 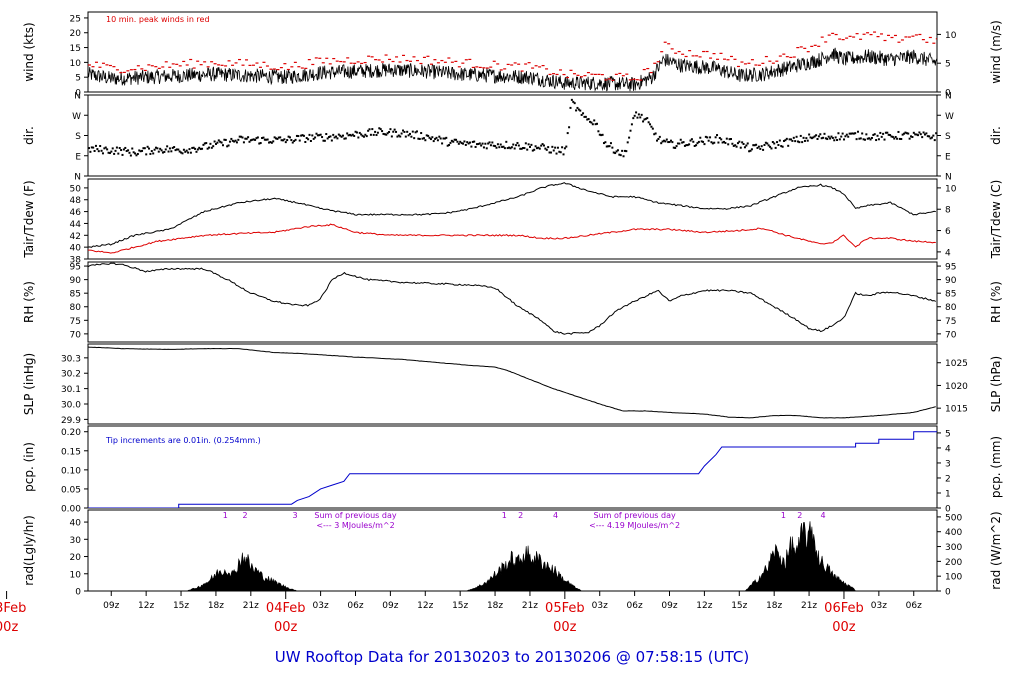 What do you see at coordinates (950, 268) in the screenshot?
I see `rh-ytick-right-label: 95` at bounding box center [950, 268].